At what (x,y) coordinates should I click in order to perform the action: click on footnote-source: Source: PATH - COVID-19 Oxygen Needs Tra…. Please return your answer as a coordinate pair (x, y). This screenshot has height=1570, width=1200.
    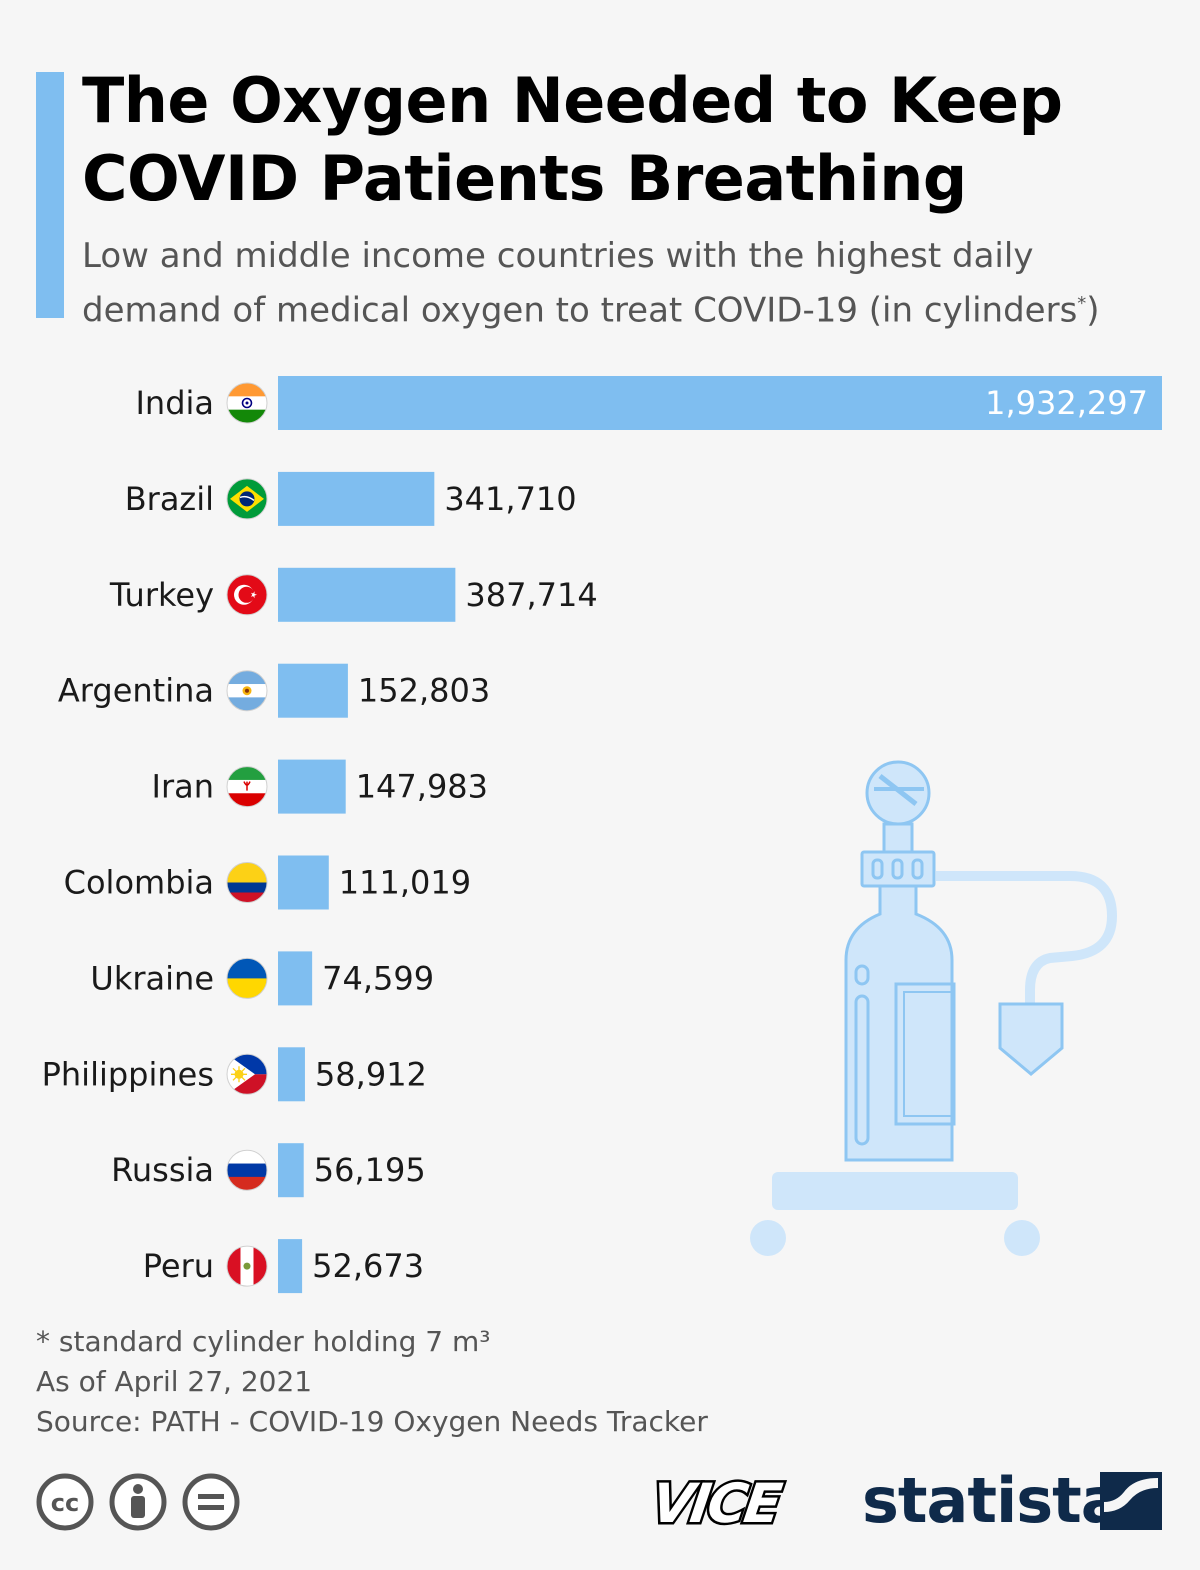
    Looking at the image, I should click on (372, 1421).